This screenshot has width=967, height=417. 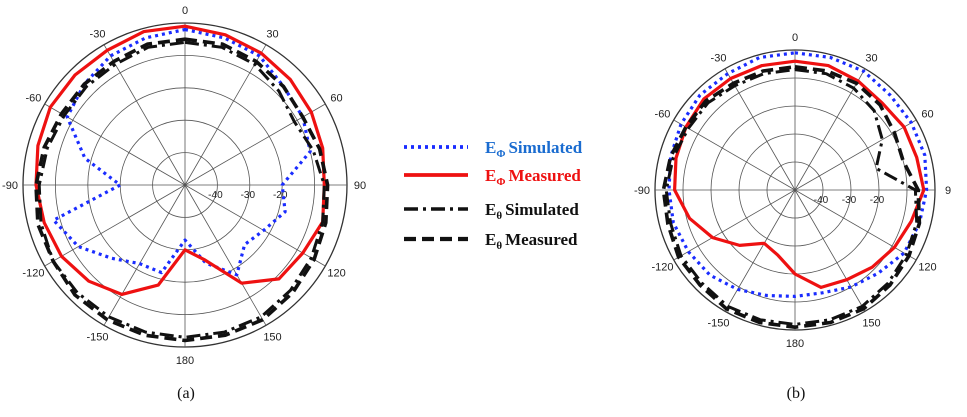 I want to click on legend-entry: EΦ Measured, so click(x=492, y=177).